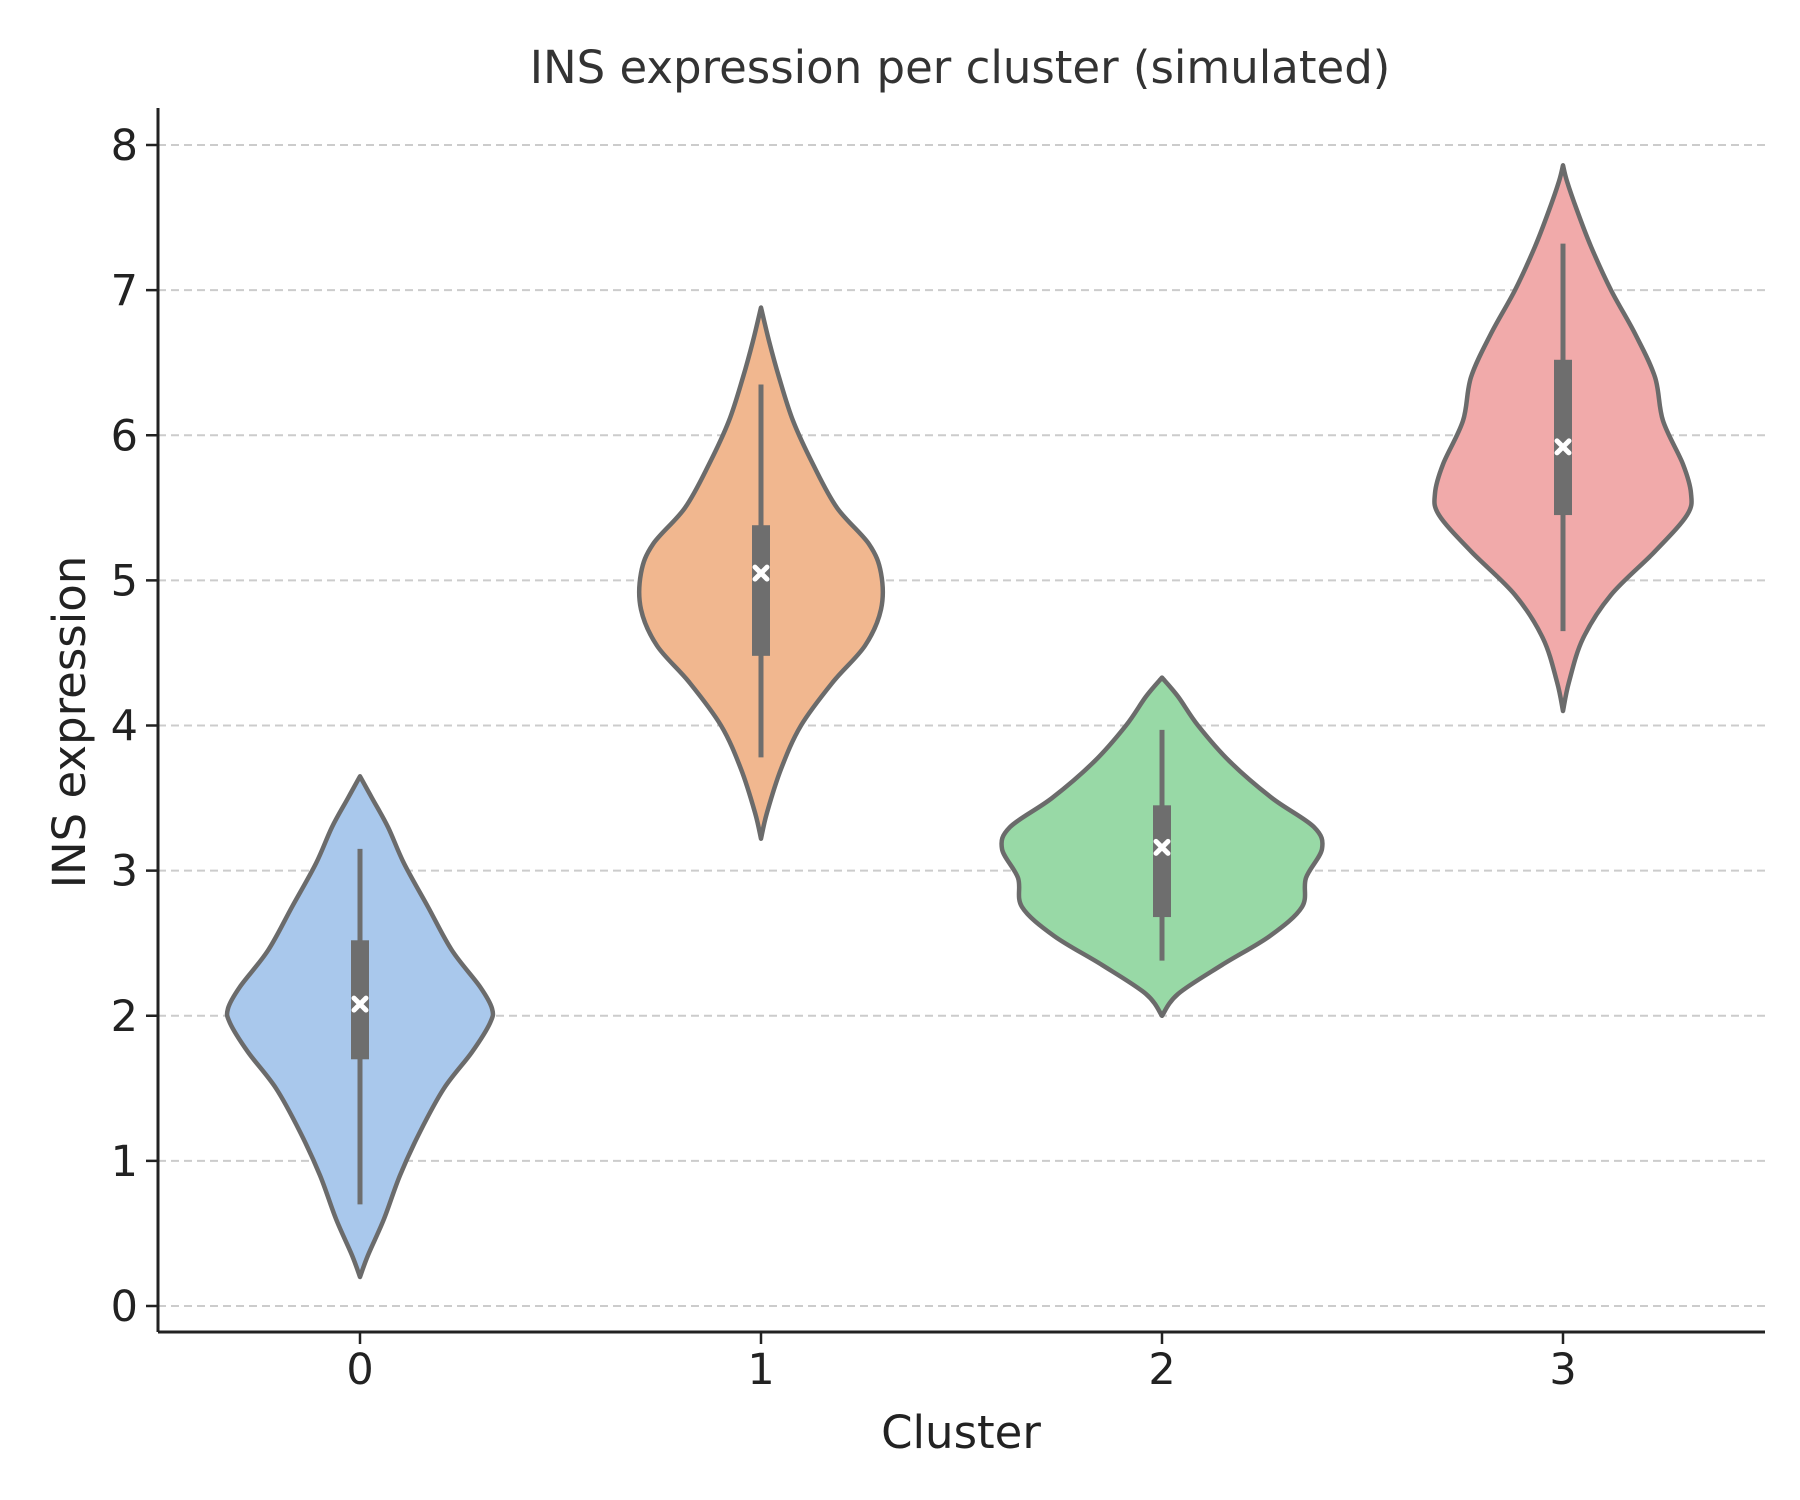 This screenshot has height=1500, width=1800. Describe the element at coordinates (124, 146) in the screenshot. I see `y-tick-label: 8` at that location.